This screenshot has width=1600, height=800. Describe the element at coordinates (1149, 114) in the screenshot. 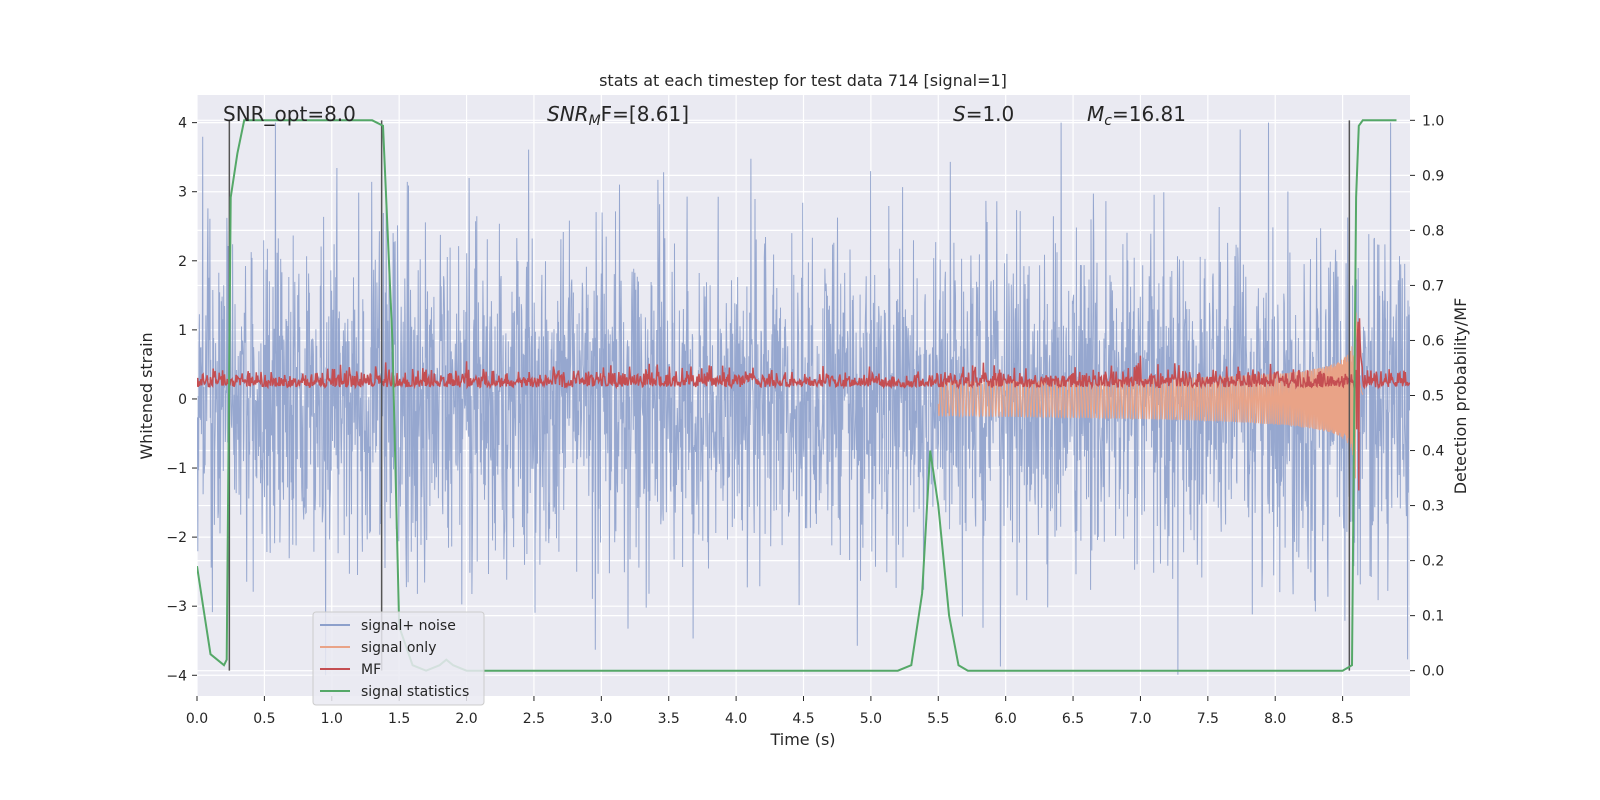

I see `mc-value: =16.81` at that location.